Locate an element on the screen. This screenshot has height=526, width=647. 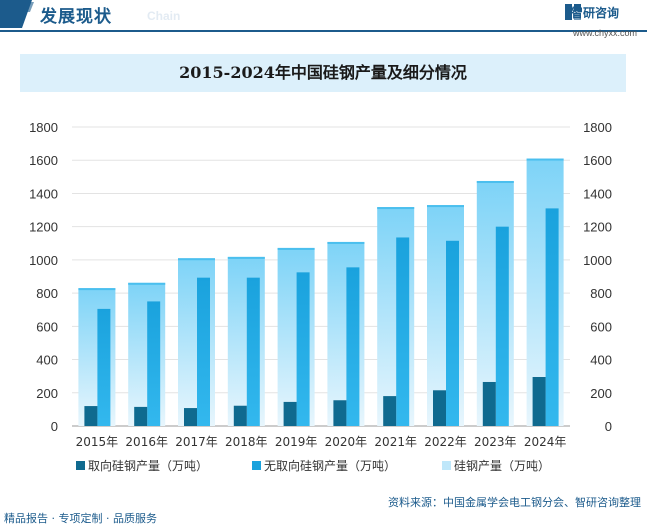
x-tick-label: 2023年 is located at coordinates (495, 442).